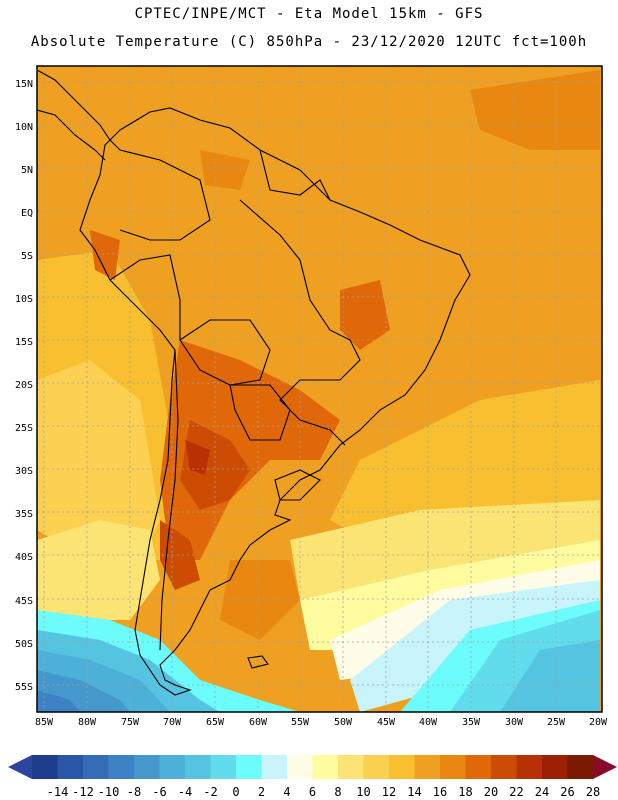 This screenshot has width=618, height=800. I want to click on lon-label: 85W, so click(44, 722).